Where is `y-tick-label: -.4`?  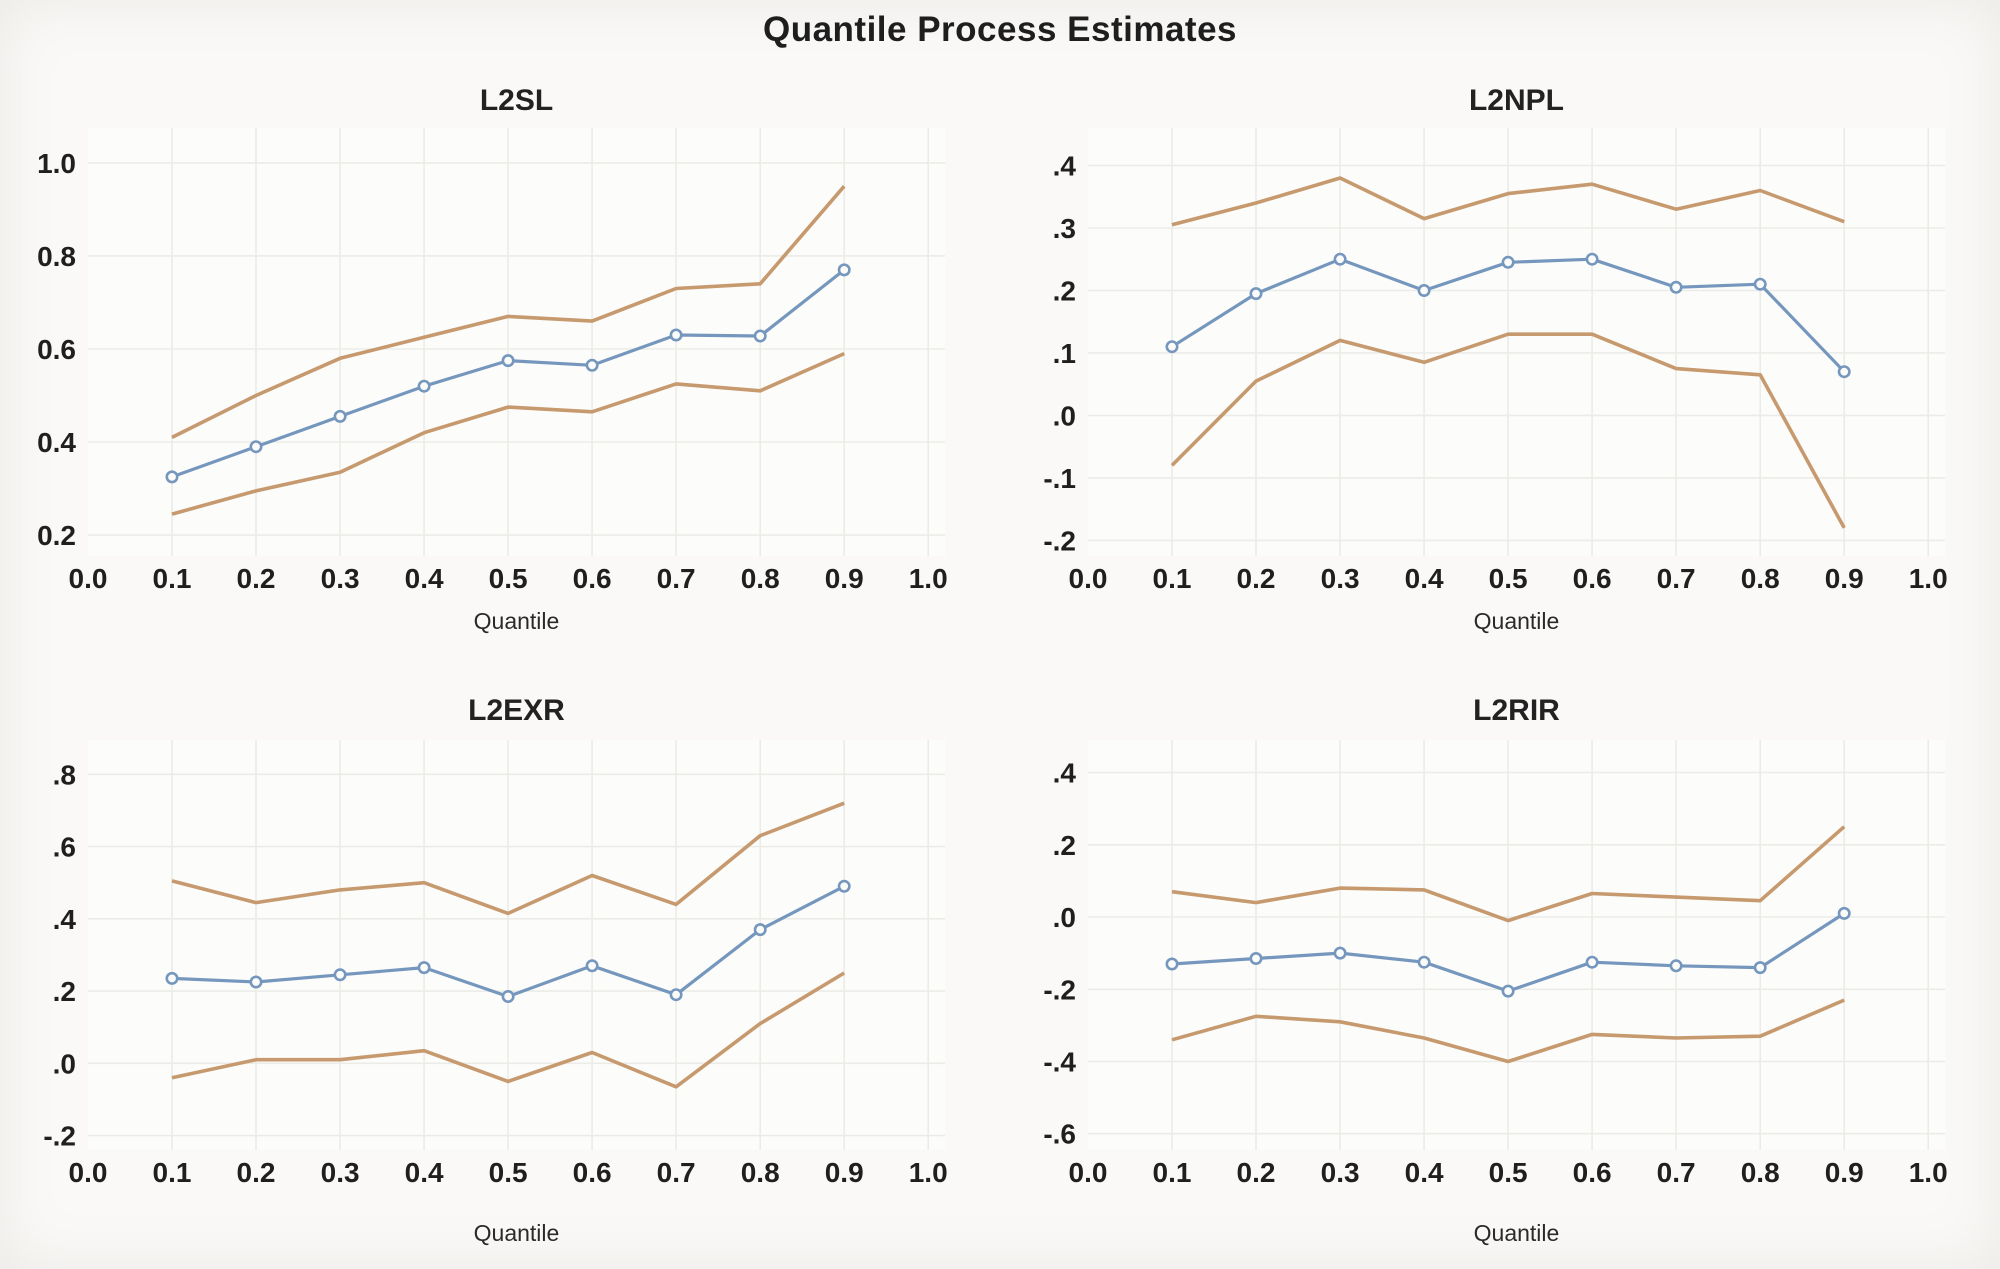
y-tick-label: -.4 is located at coordinates (1059, 1062).